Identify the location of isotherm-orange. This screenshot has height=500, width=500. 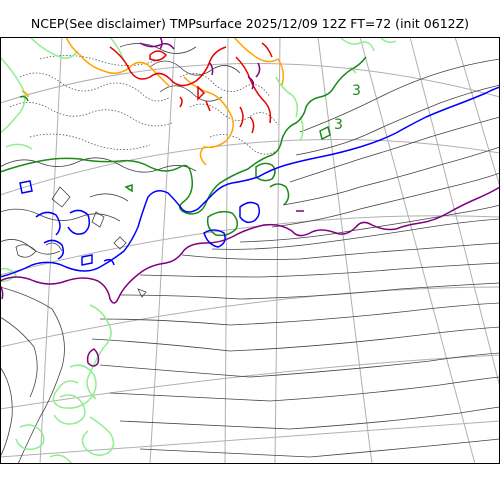
(153, 101).